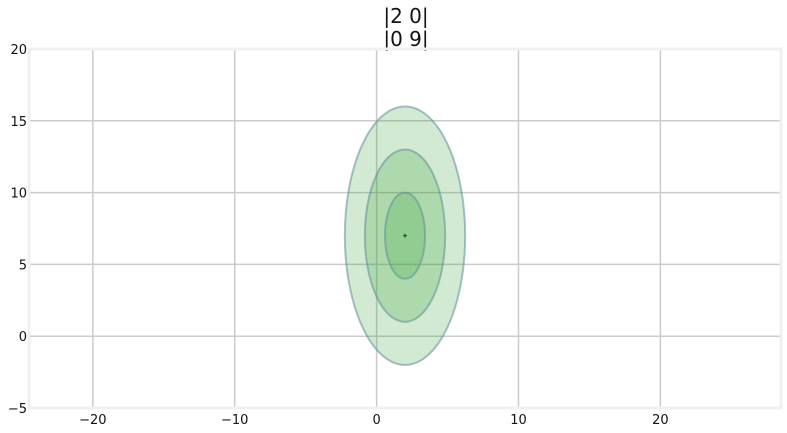  I want to click on mean-marker-group, so click(405, 235).